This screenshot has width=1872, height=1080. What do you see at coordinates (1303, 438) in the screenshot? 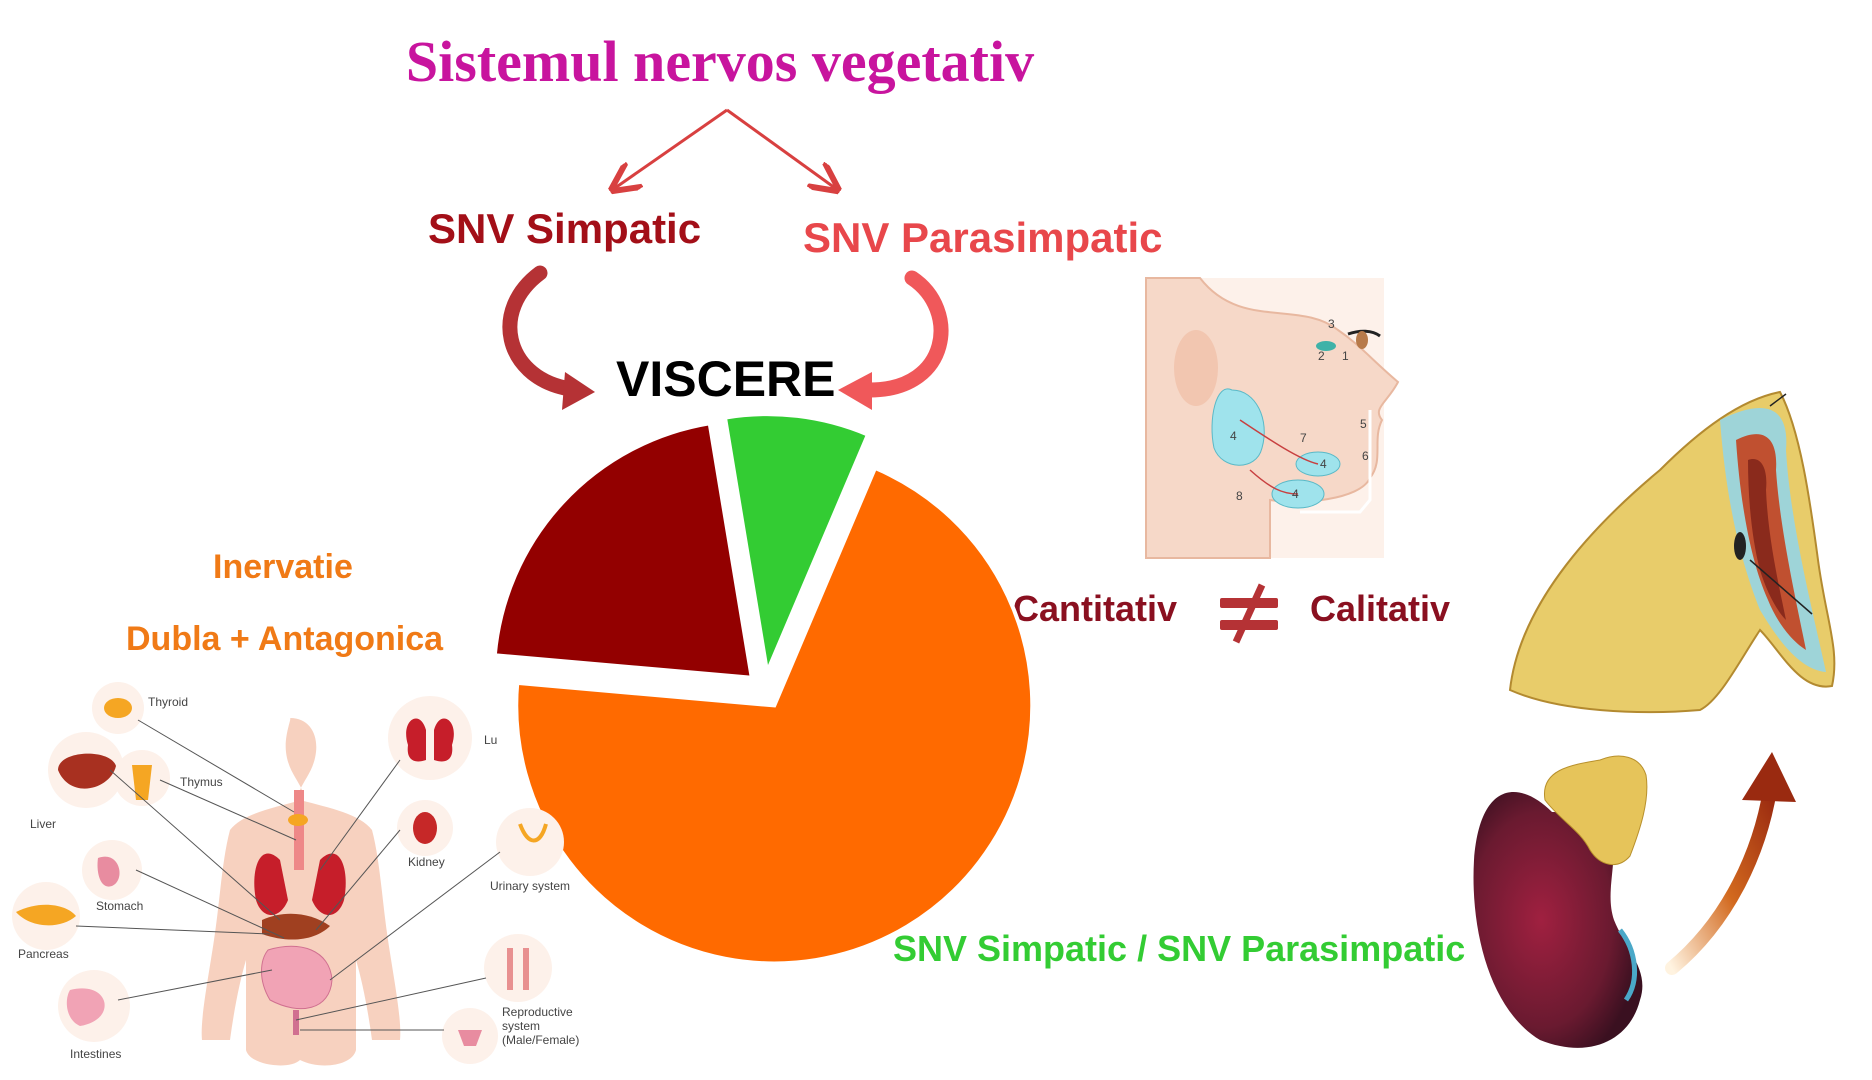
I see `head-label-7: 7` at bounding box center [1303, 438].